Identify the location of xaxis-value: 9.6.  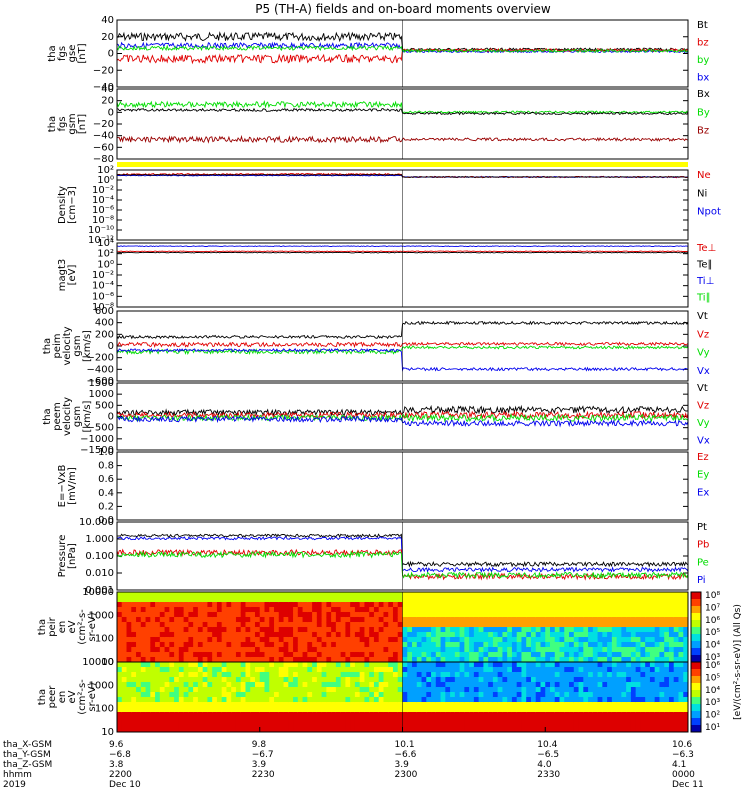
(116, 745).